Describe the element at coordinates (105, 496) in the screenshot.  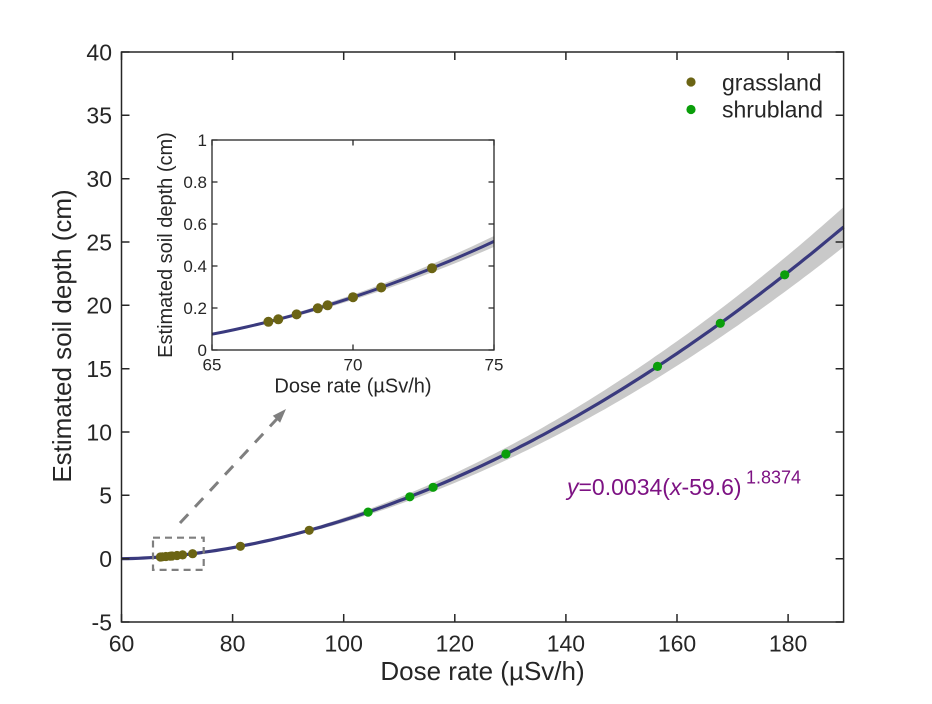
I see `svg-text: 5` at that location.